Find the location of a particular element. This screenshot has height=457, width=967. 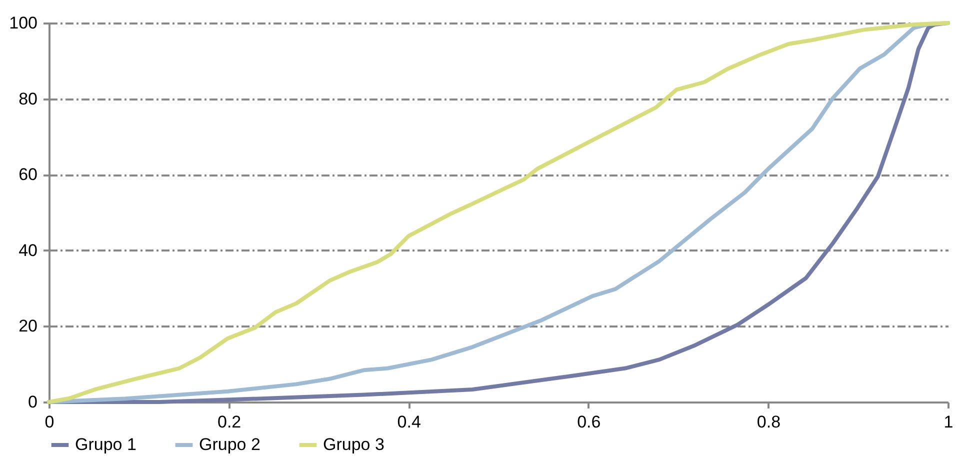

y-tick-label: 80 is located at coordinates (28, 98).